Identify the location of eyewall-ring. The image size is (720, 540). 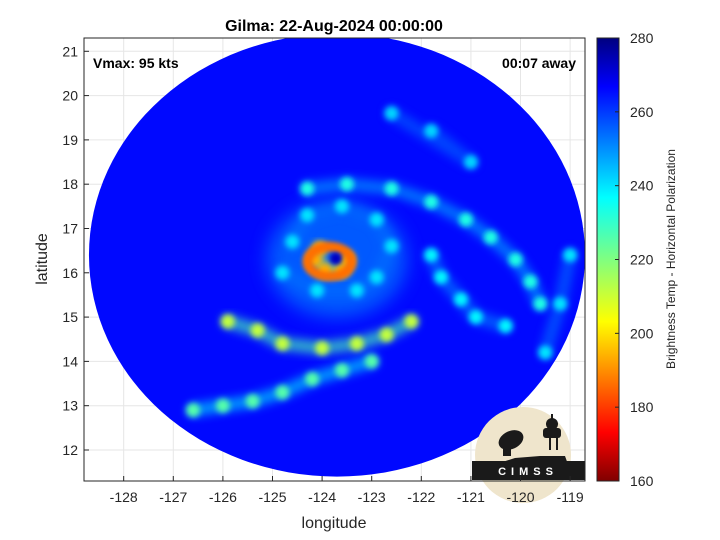
(329, 261).